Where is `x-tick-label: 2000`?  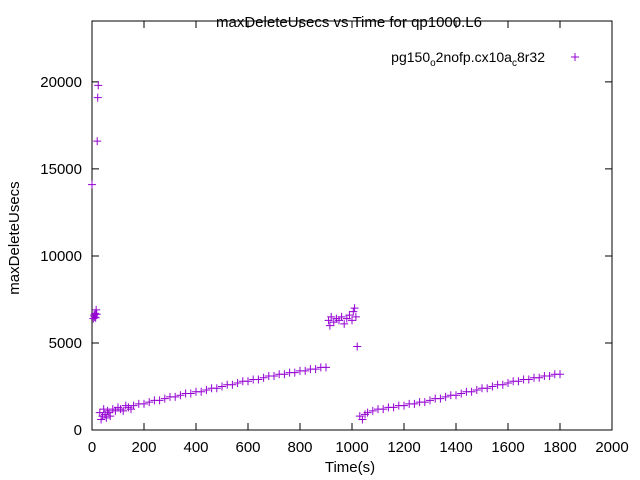 x-tick-label: 2000 is located at coordinates (611, 447).